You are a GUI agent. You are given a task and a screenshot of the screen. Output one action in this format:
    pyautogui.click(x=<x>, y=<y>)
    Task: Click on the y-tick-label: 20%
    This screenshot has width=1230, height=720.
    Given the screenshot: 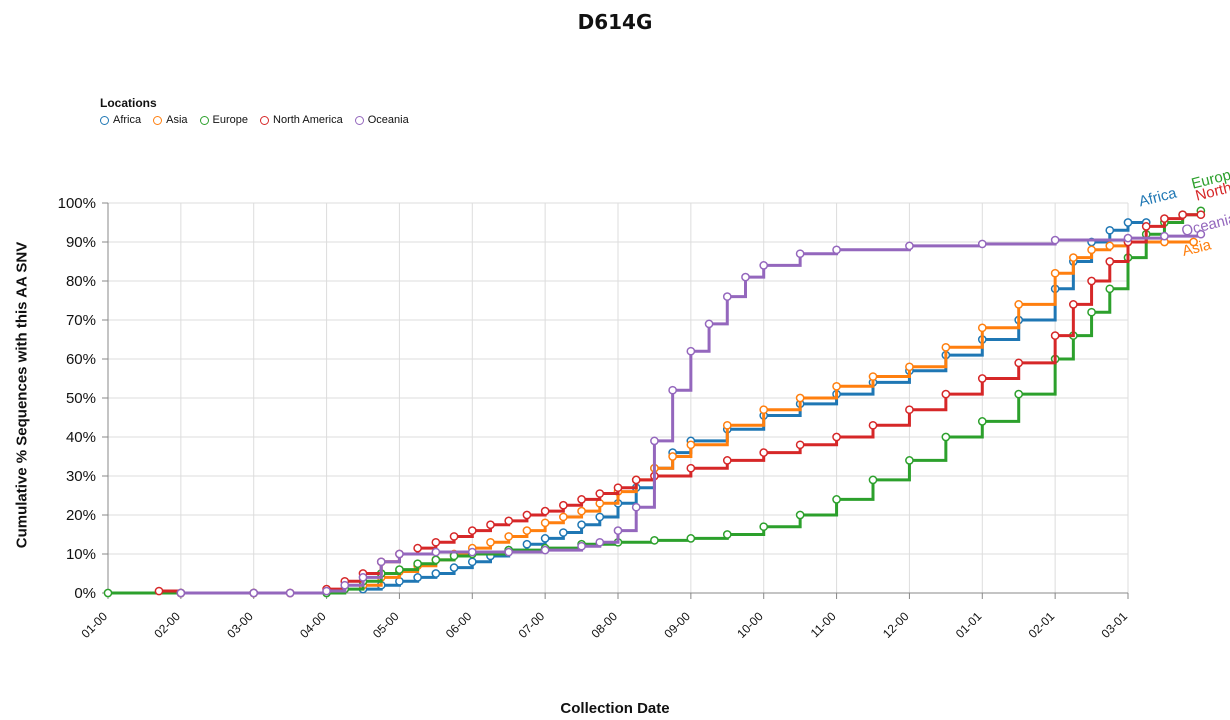 What is the action you would take?
    pyautogui.click(x=81, y=515)
    